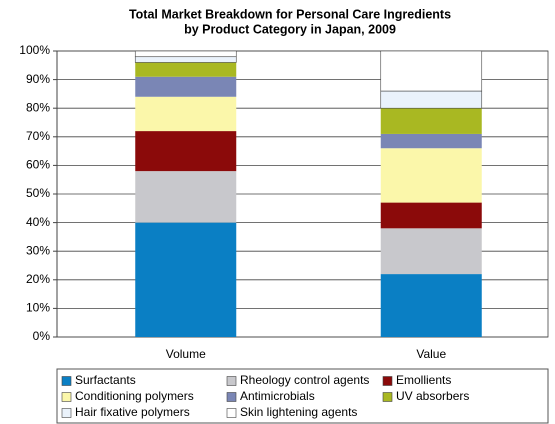  Describe the element at coordinates (186, 354) in the screenshot. I see `x-tick-label: Volume` at that location.